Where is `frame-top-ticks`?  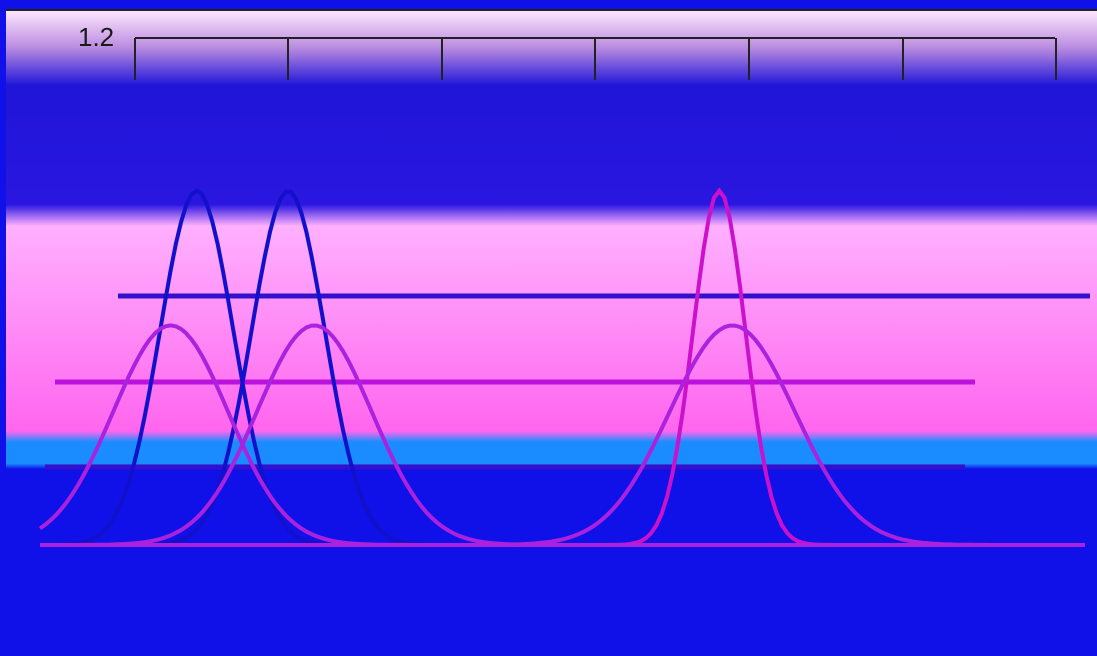 frame-top-ticks is located at coordinates (551, 44).